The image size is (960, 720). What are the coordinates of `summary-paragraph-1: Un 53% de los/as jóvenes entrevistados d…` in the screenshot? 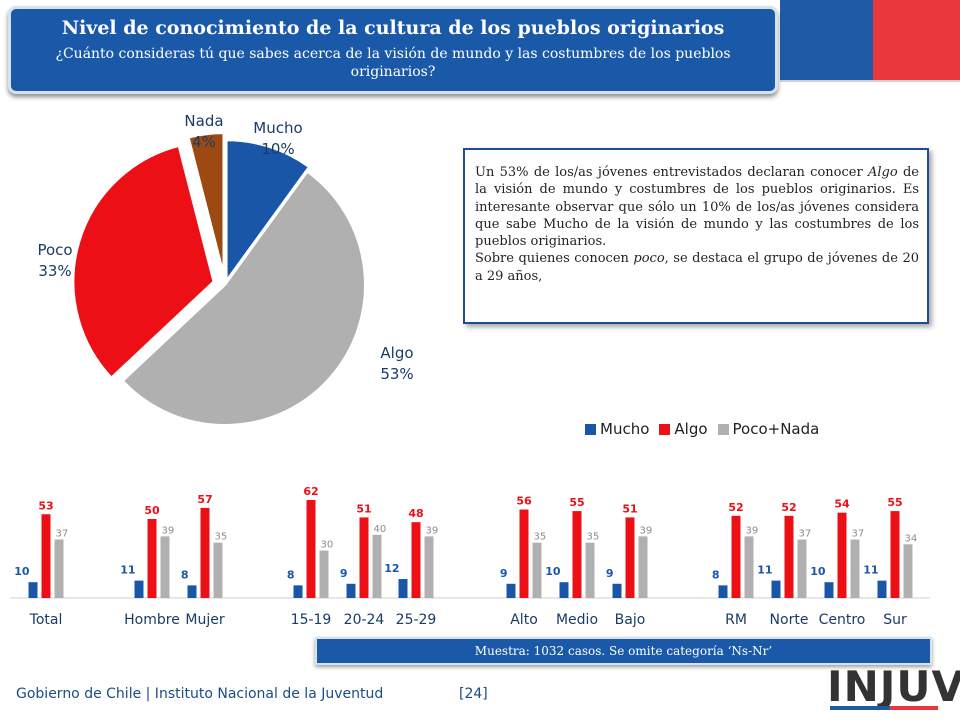 It's located at (697, 207).